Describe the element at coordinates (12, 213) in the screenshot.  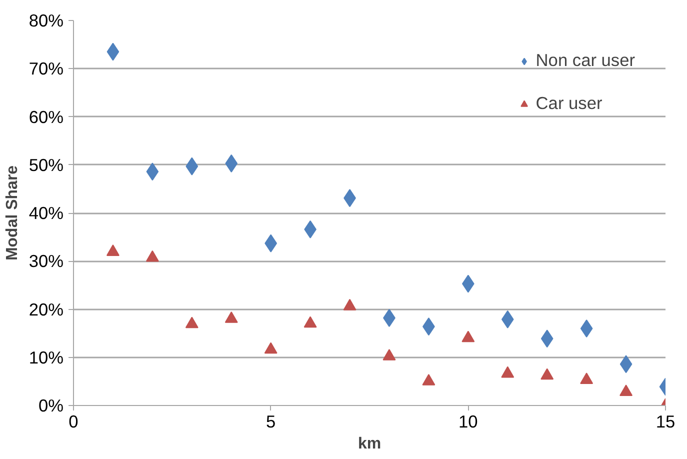
I see `y-axis-title: Modal Share` at that location.